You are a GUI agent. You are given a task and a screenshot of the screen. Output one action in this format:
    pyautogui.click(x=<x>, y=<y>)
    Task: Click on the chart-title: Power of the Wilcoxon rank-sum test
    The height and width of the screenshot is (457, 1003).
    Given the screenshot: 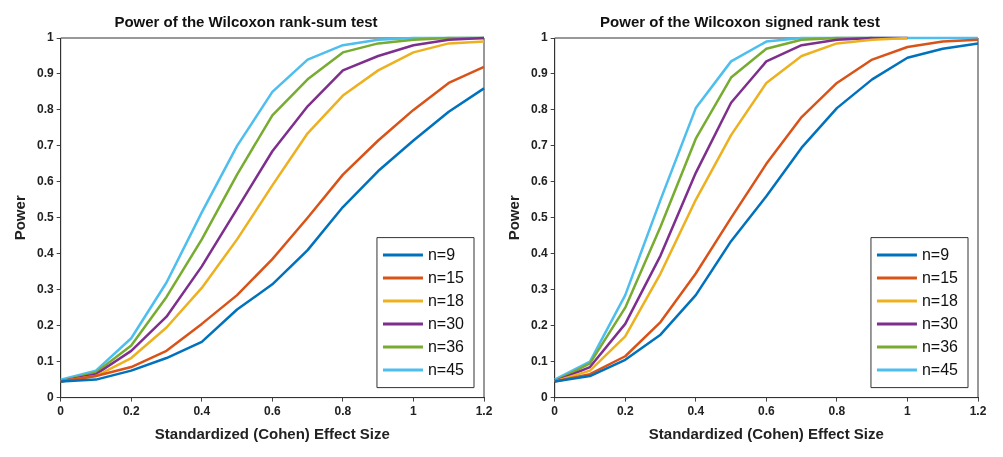 What is the action you would take?
    pyautogui.click(x=246, y=22)
    